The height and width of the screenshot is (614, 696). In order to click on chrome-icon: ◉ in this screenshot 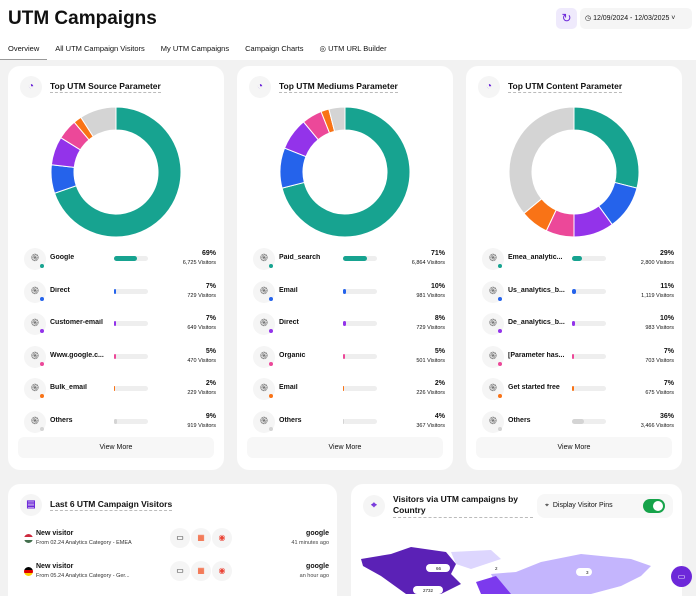, I will do `click(222, 538)`.